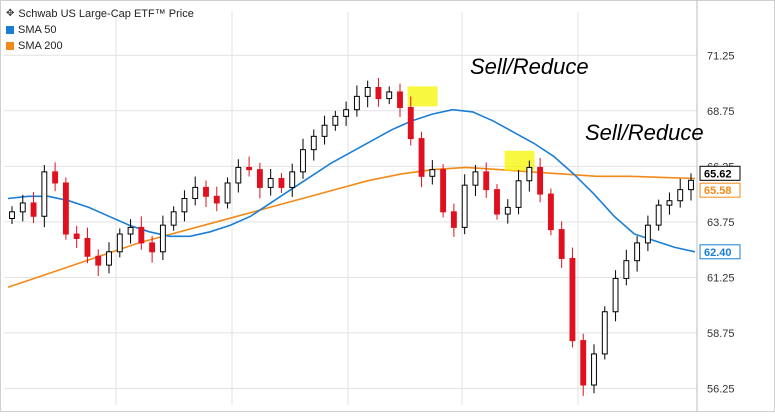 The image size is (775, 417). Describe the element at coordinates (10, 13) in the screenshot. I see `crosshair-icon: ✥` at that location.